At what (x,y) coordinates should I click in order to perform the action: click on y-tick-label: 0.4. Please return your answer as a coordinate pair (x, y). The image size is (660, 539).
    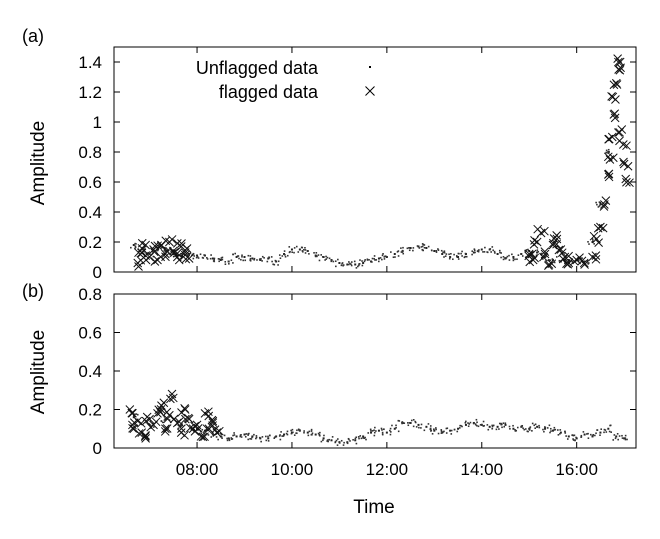
    Looking at the image, I should click on (90, 212).